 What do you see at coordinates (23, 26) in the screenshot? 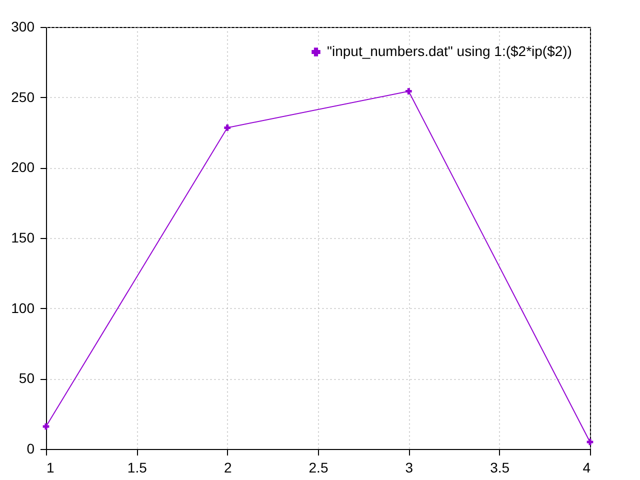
I see `y-tick-label: 300` at bounding box center [23, 26].